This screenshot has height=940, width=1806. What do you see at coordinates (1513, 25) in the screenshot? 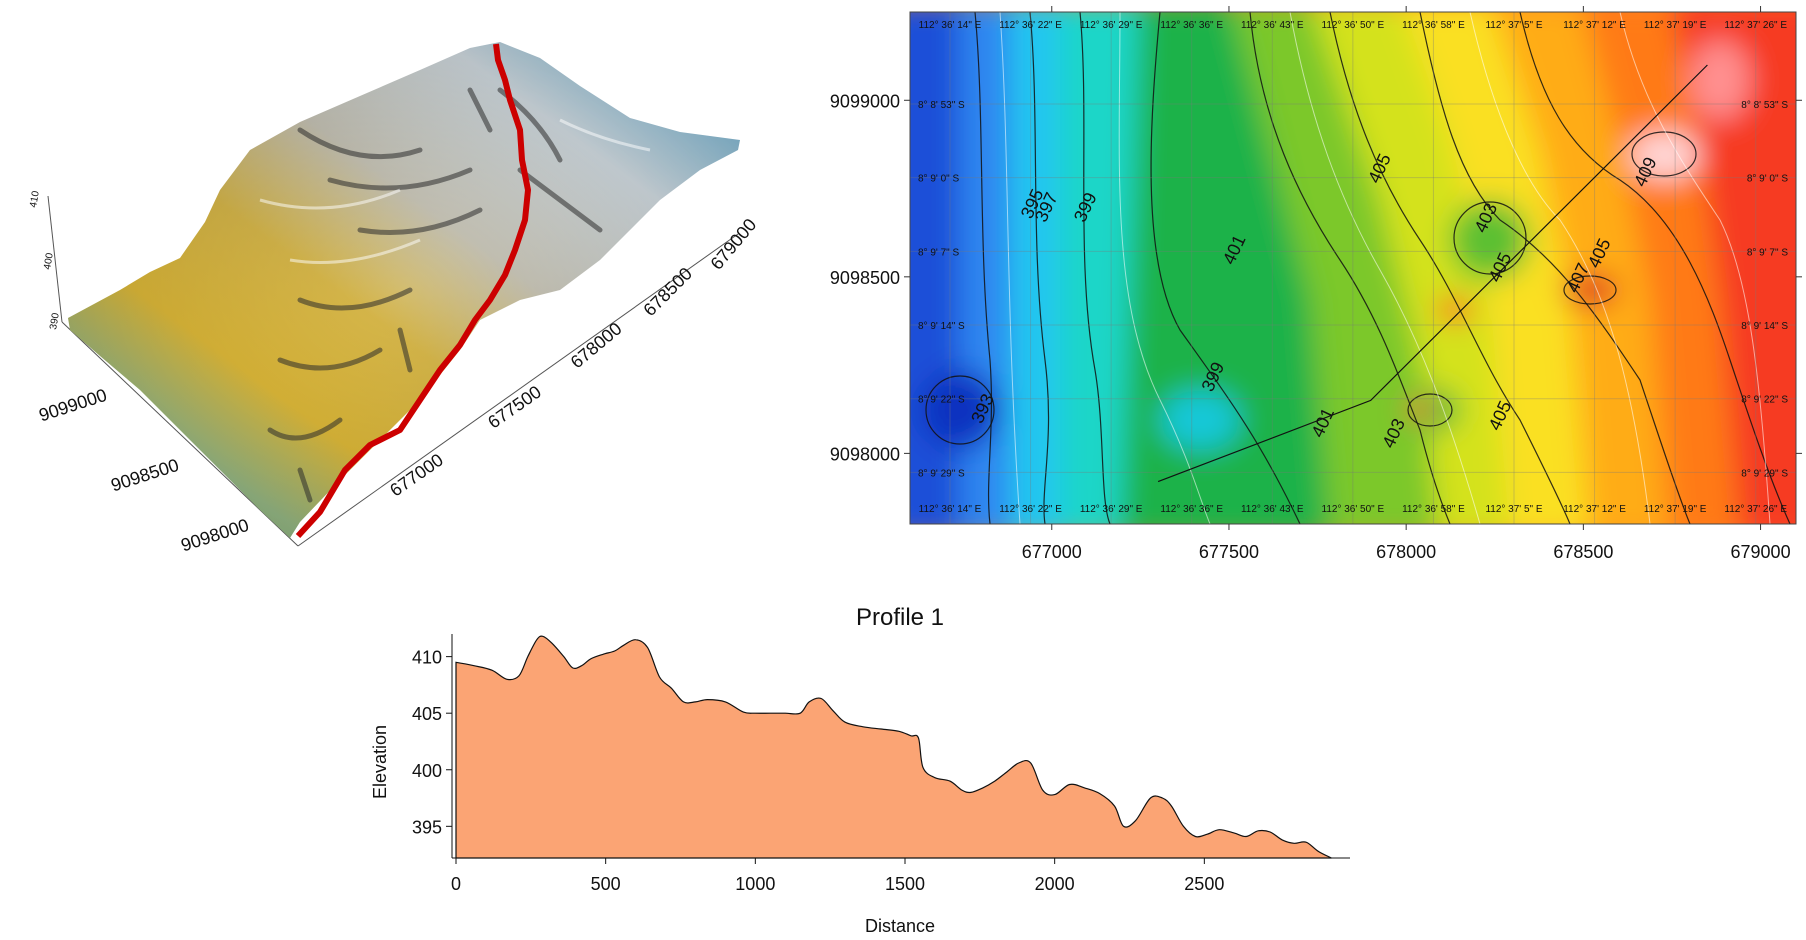
I see `longitude-label-top: 112° 37' 5" E` at bounding box center [1513, 25].